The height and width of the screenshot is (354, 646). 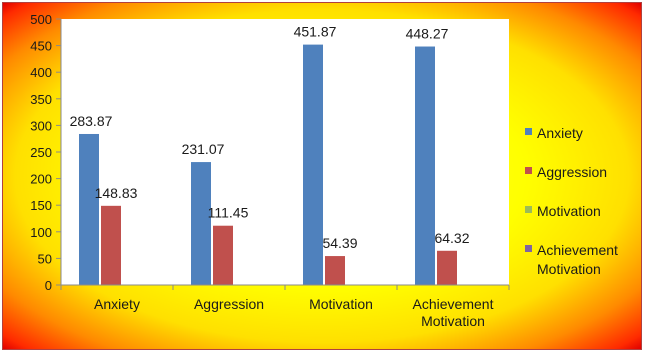 I want to click on bar-anxiety-anxiety, so click(x=89, y=209).